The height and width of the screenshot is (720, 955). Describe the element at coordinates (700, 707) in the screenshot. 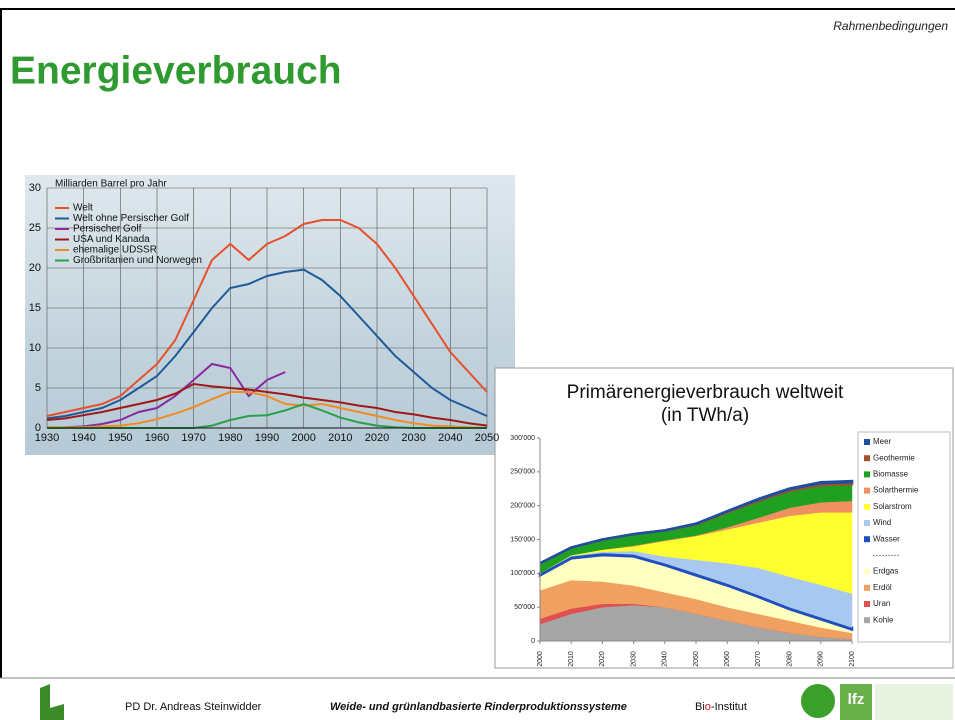

I see `institute-prefix: Bi` at that location.